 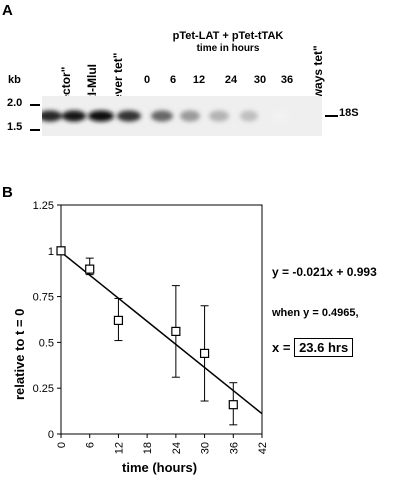 I want to click on x-tick-label: 42, so click(x=263, y=448).